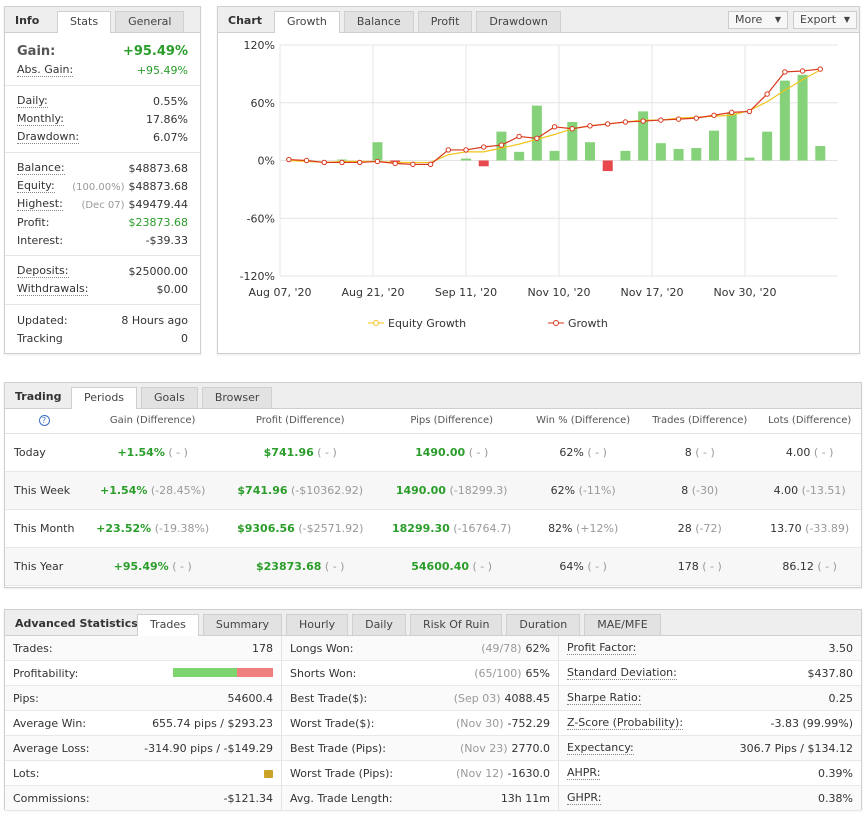  What do you see at coordinates (143, 648) in the screenshot?
I see `stat-row: Trades: 178` at bounding box center [143, 648].